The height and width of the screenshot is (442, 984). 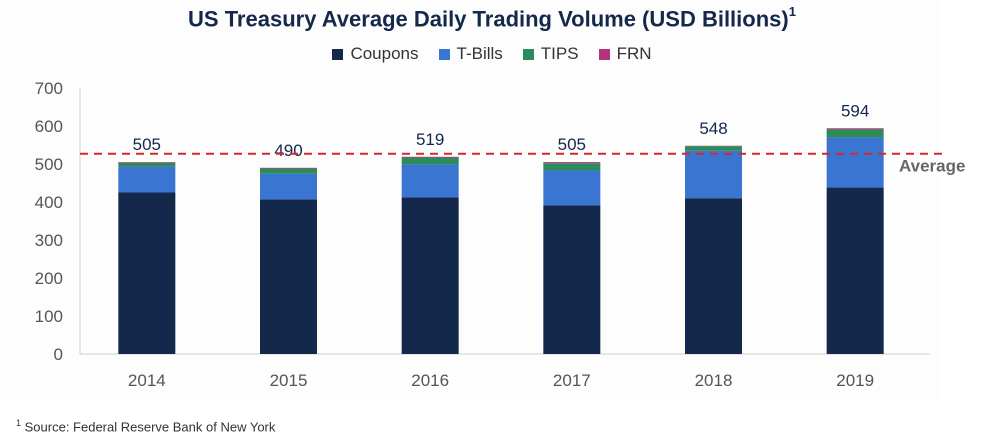 What do you see at coordinates (49, 88) in the screenshot?
I see `y-tick-label: 700` at bounding box center [49, 88].